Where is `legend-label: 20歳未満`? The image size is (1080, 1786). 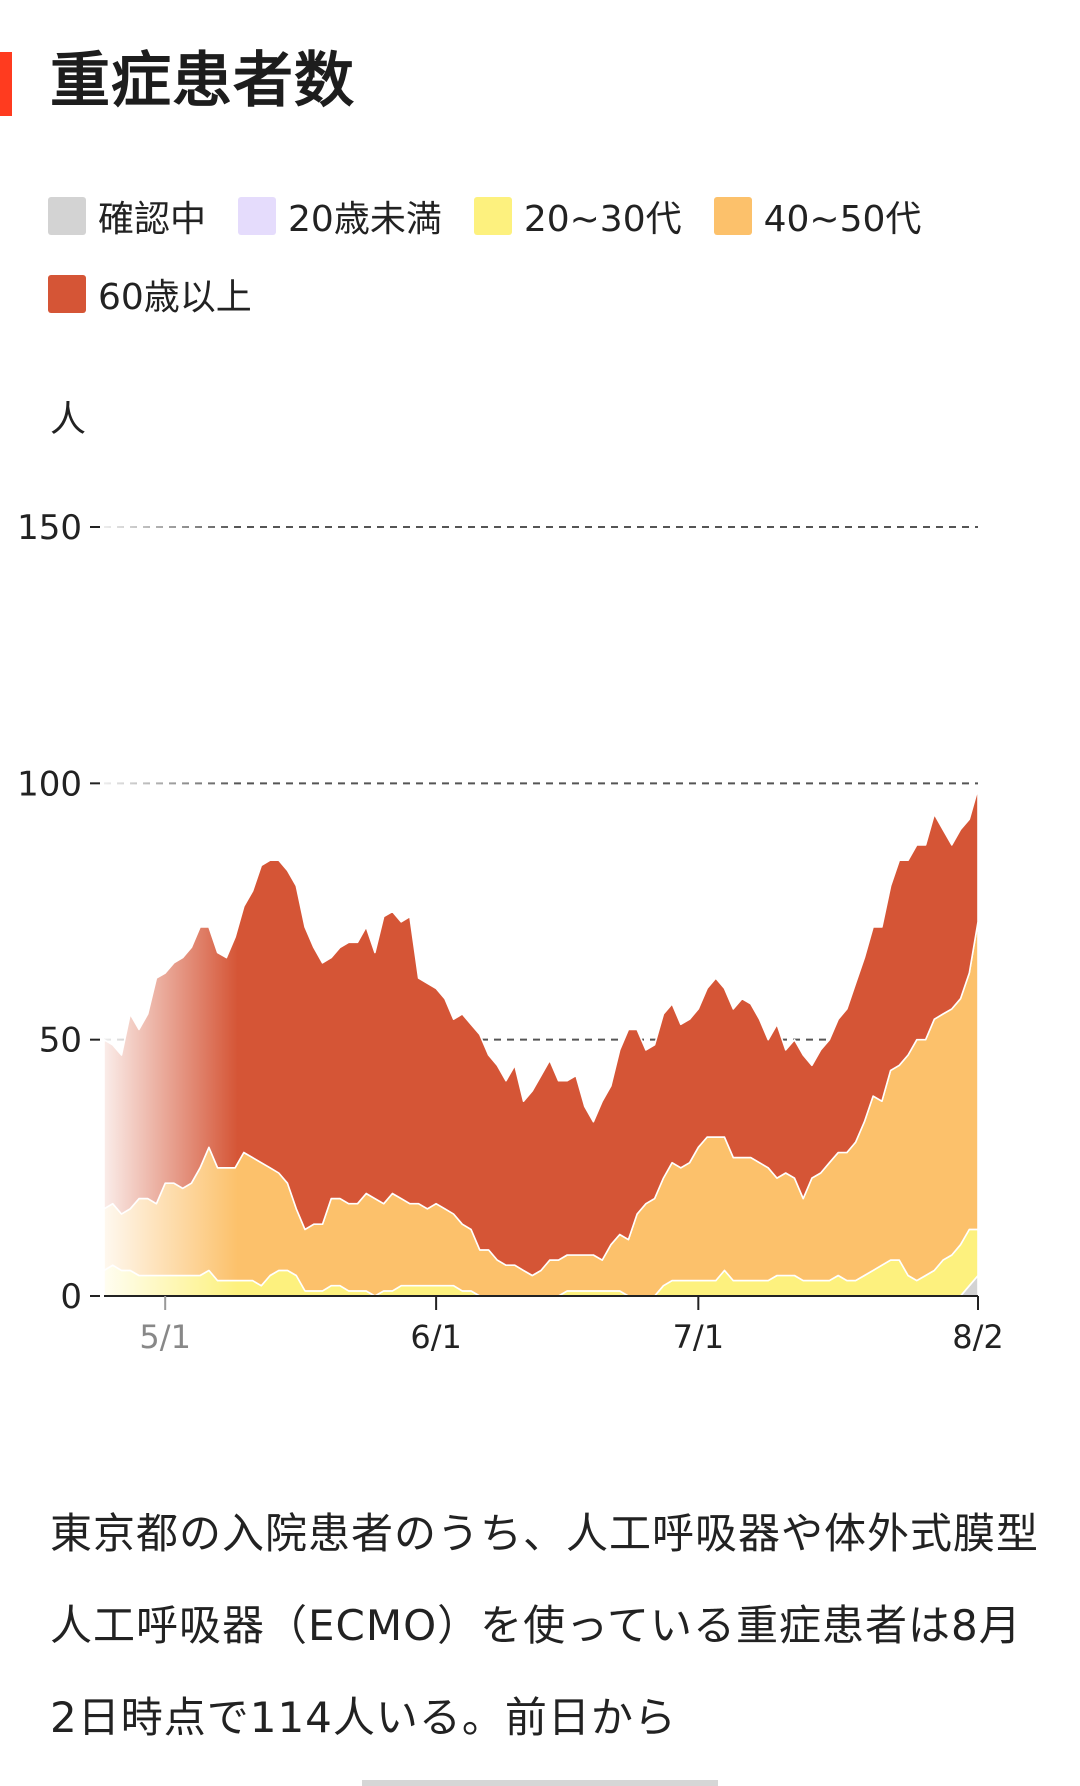
legend-label: 20歳未満 is located at coordinates (365, 219).